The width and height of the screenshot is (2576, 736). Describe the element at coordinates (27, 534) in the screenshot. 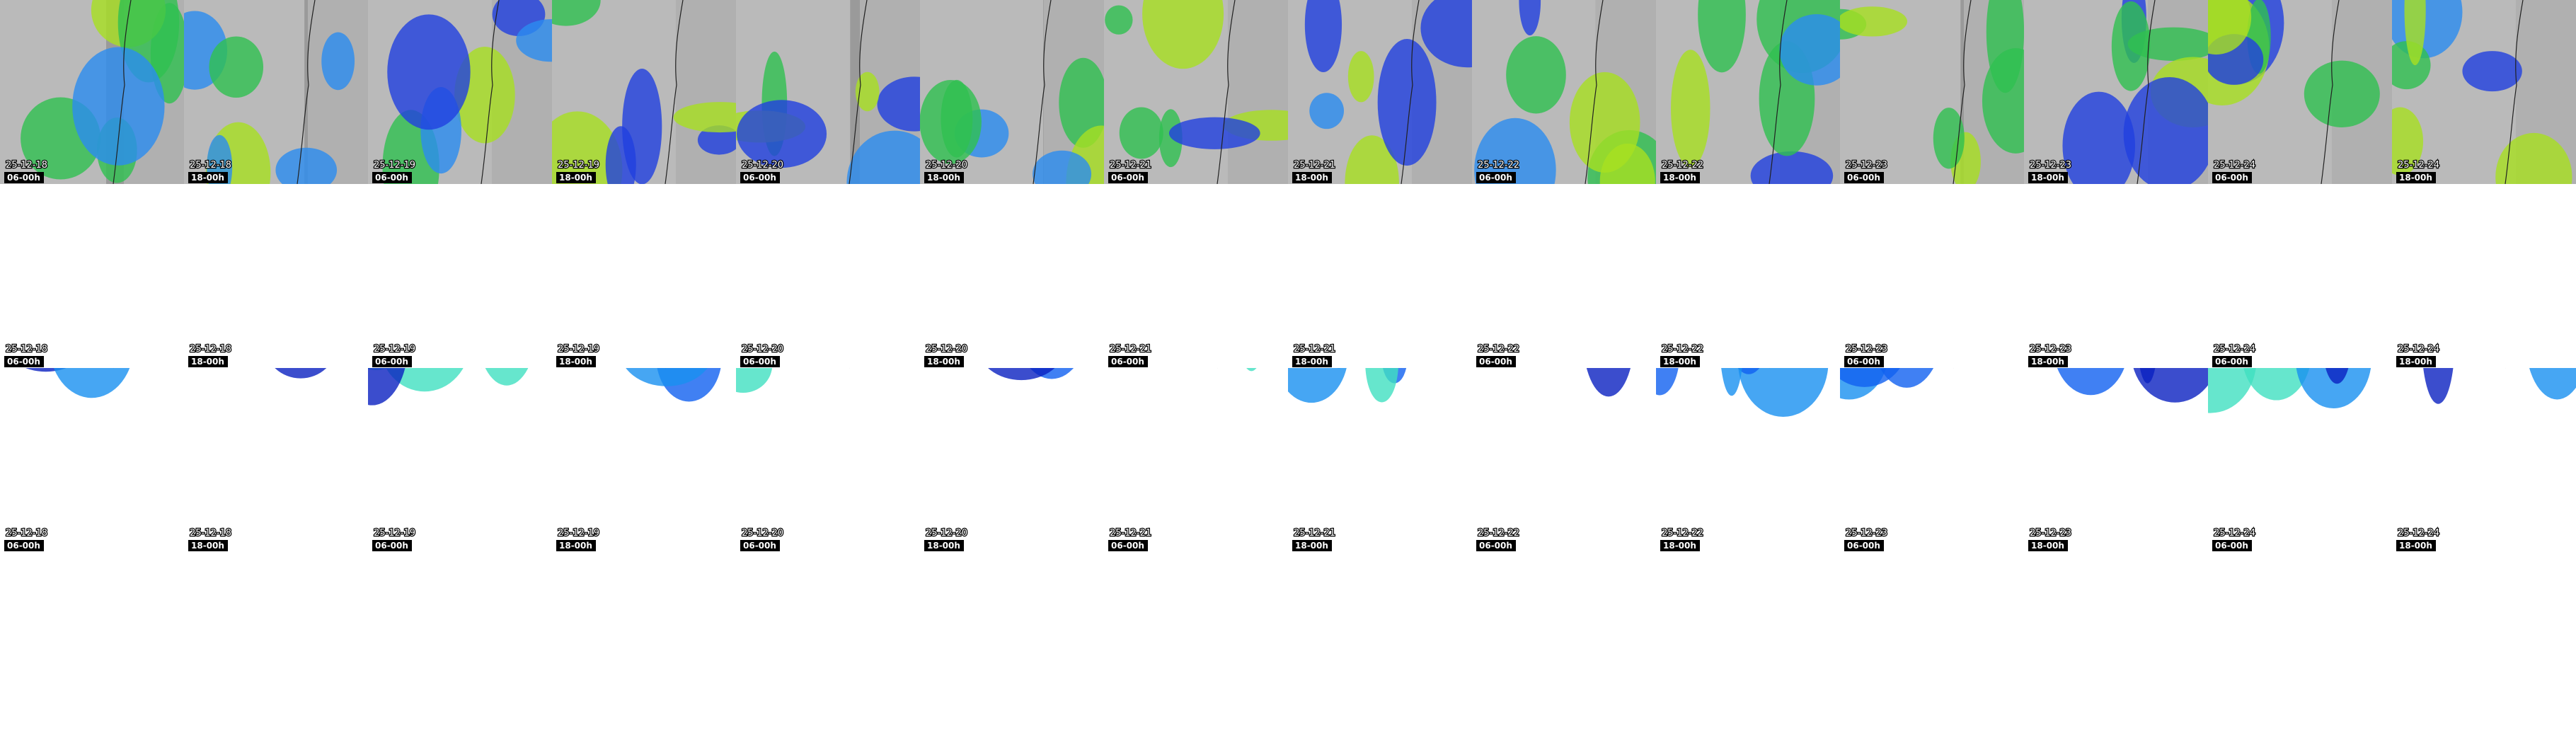

I see `date-label: 25-12-18` at that location.